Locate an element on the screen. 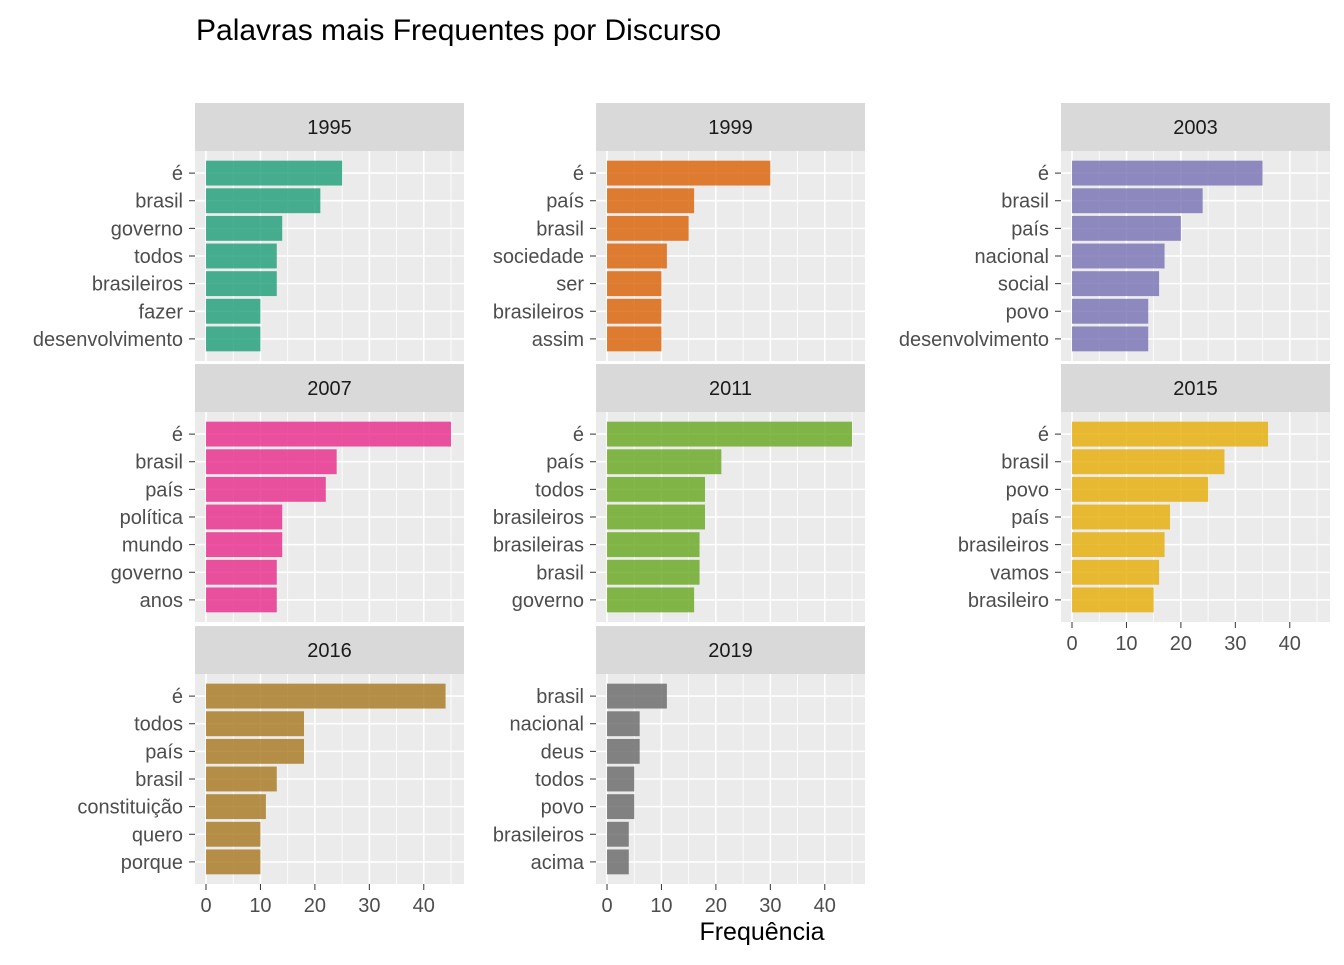 The width and height of the screenshot is (1344, 965). category-label: anos is located at coordinates (161, 601).